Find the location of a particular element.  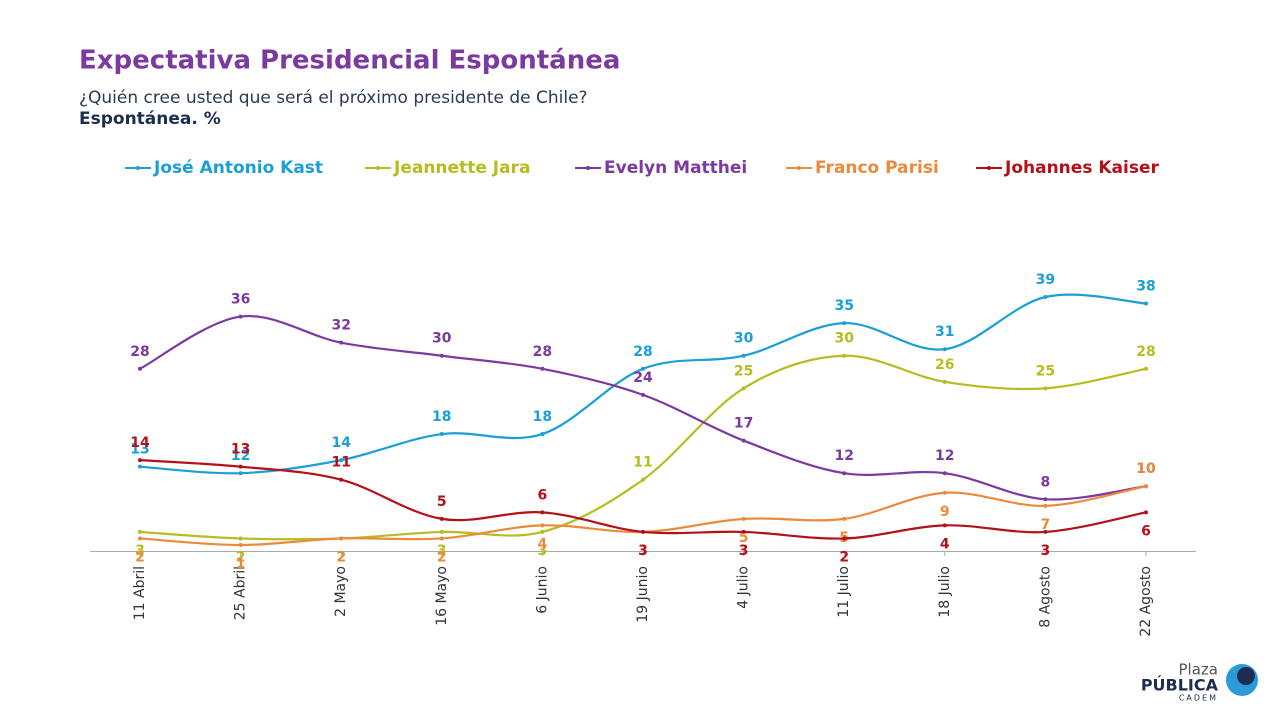

data-label: 18 is located at coordinates (542, 417).